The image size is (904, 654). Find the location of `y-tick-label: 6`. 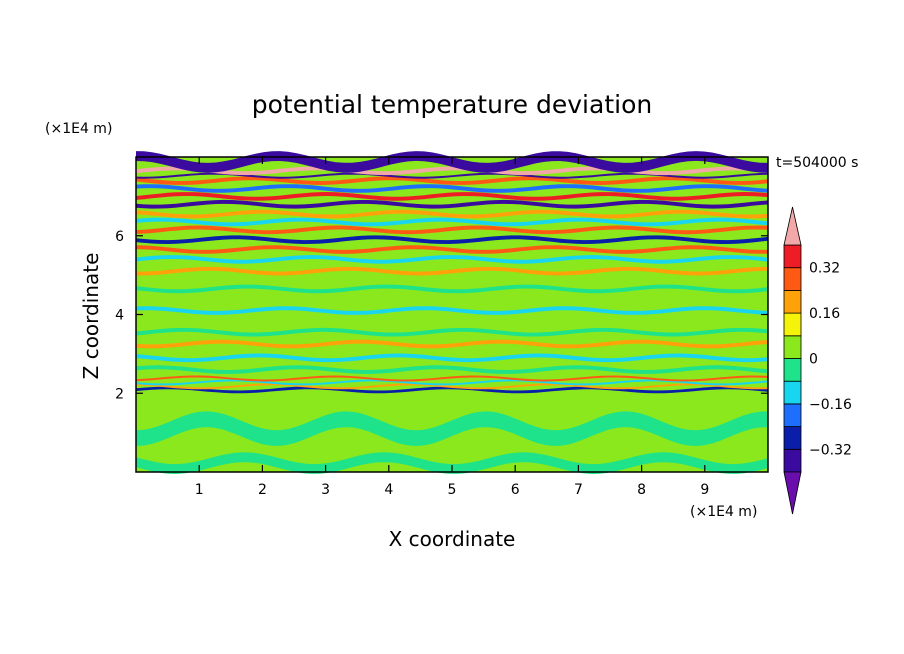

y-tick-label: 6 is located at coordinates (119, 237).